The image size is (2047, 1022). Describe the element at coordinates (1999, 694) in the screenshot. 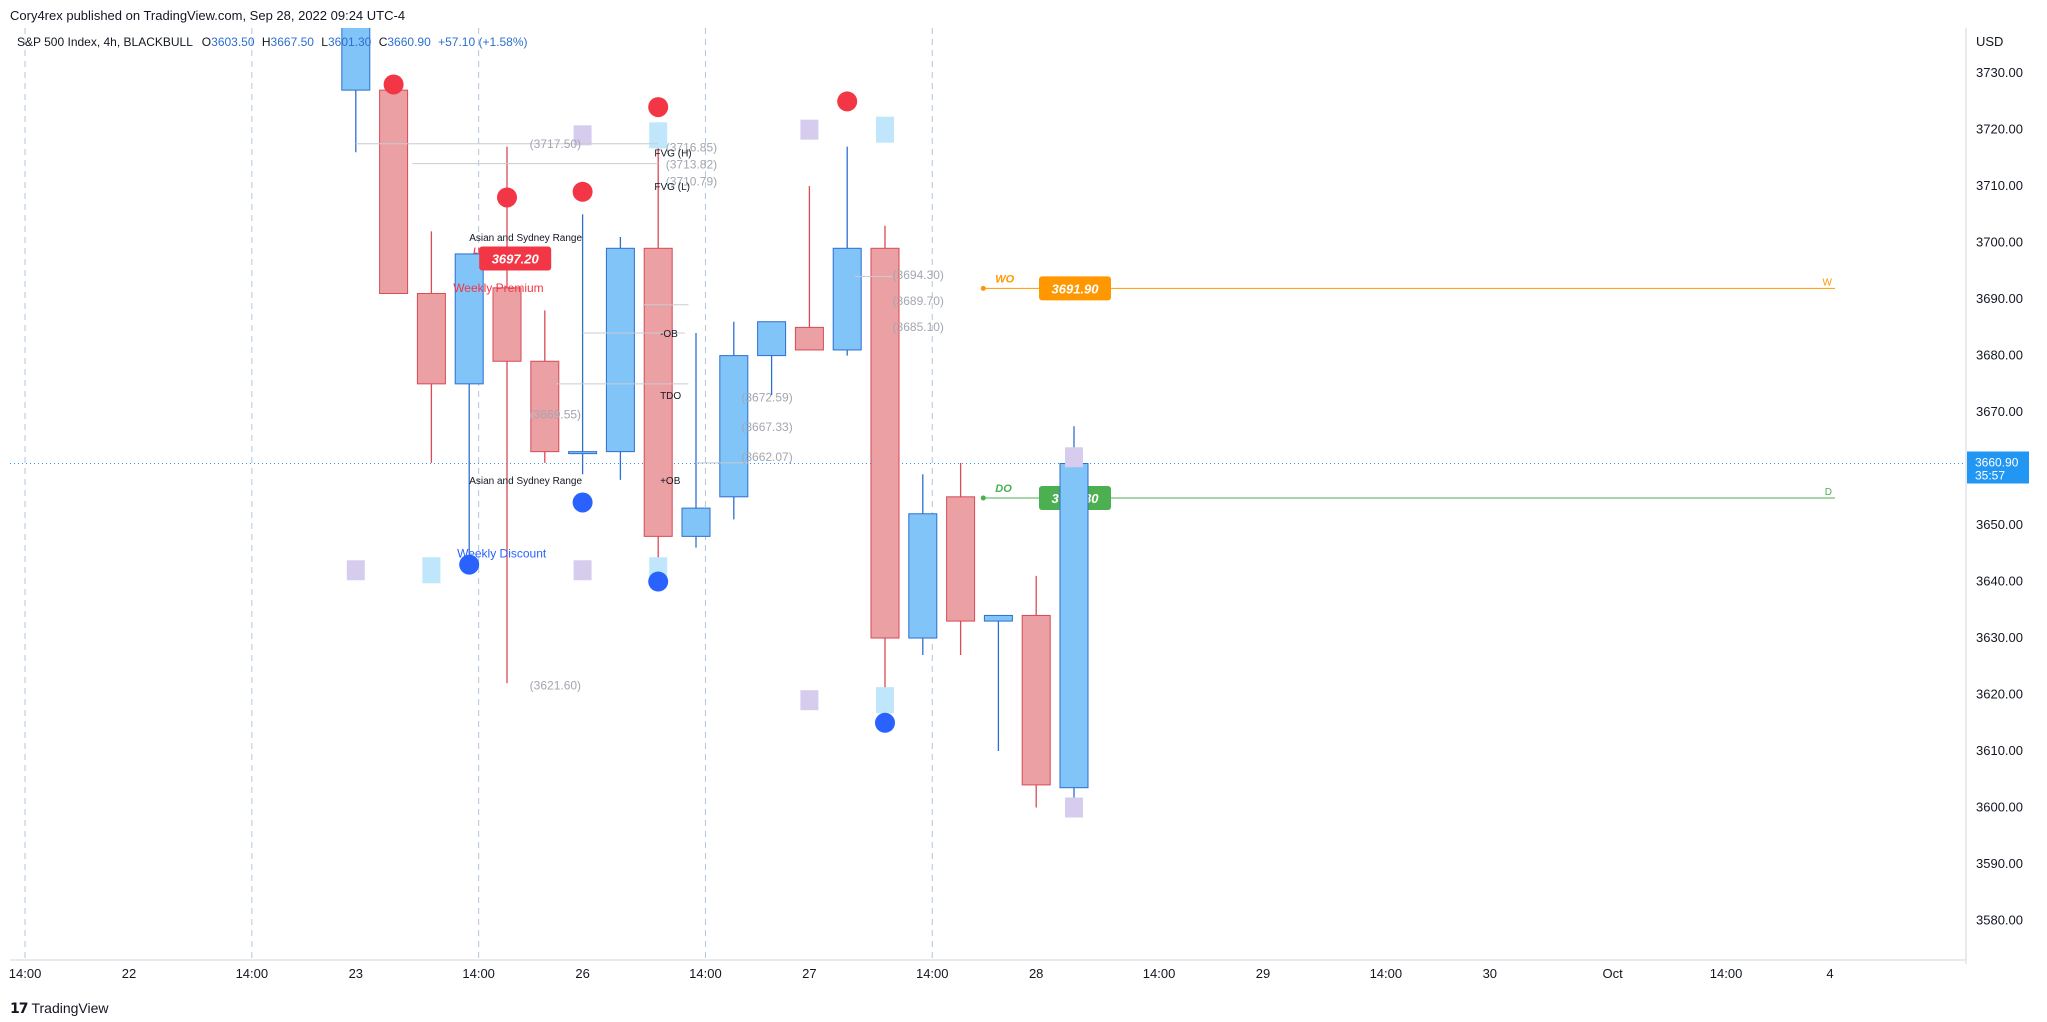

I see `price-tick-label: 3620.00` at that location.